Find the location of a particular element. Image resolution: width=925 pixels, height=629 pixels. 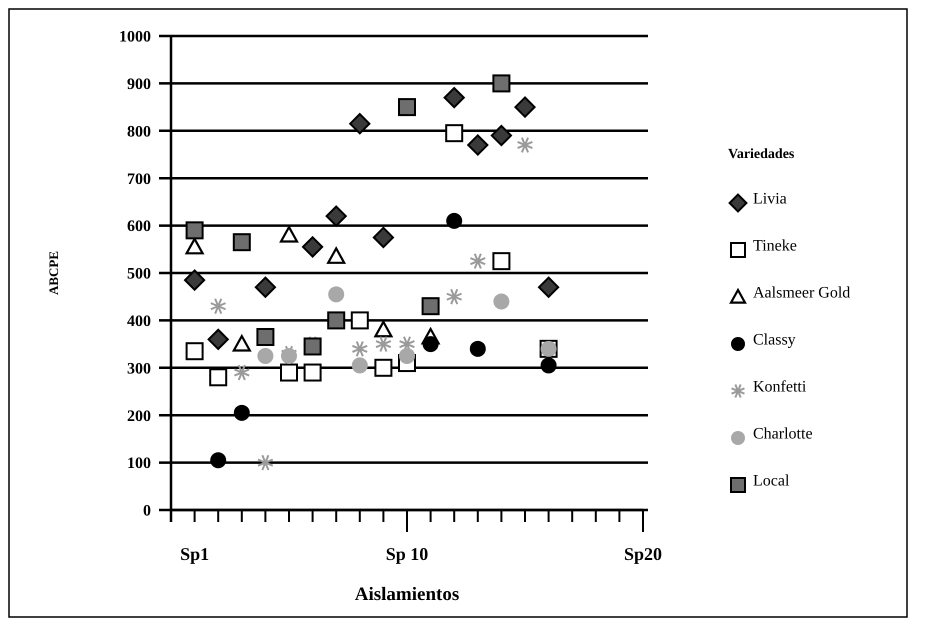

legend-label: Classy is located at coordinates (774, 340).